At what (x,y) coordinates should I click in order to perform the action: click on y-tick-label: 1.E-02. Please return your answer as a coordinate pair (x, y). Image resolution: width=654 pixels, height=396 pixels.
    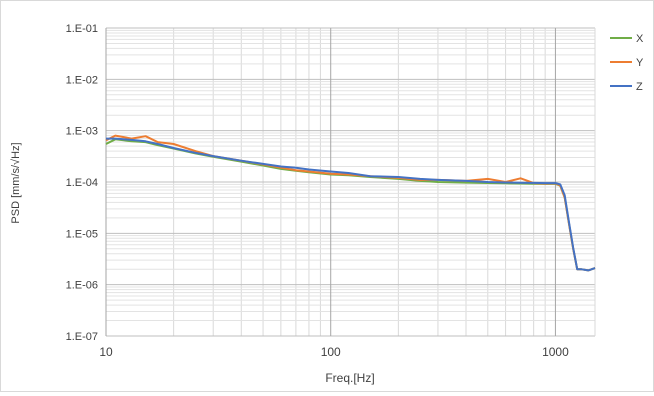
    Looking at the image, I should click on (82, 80).